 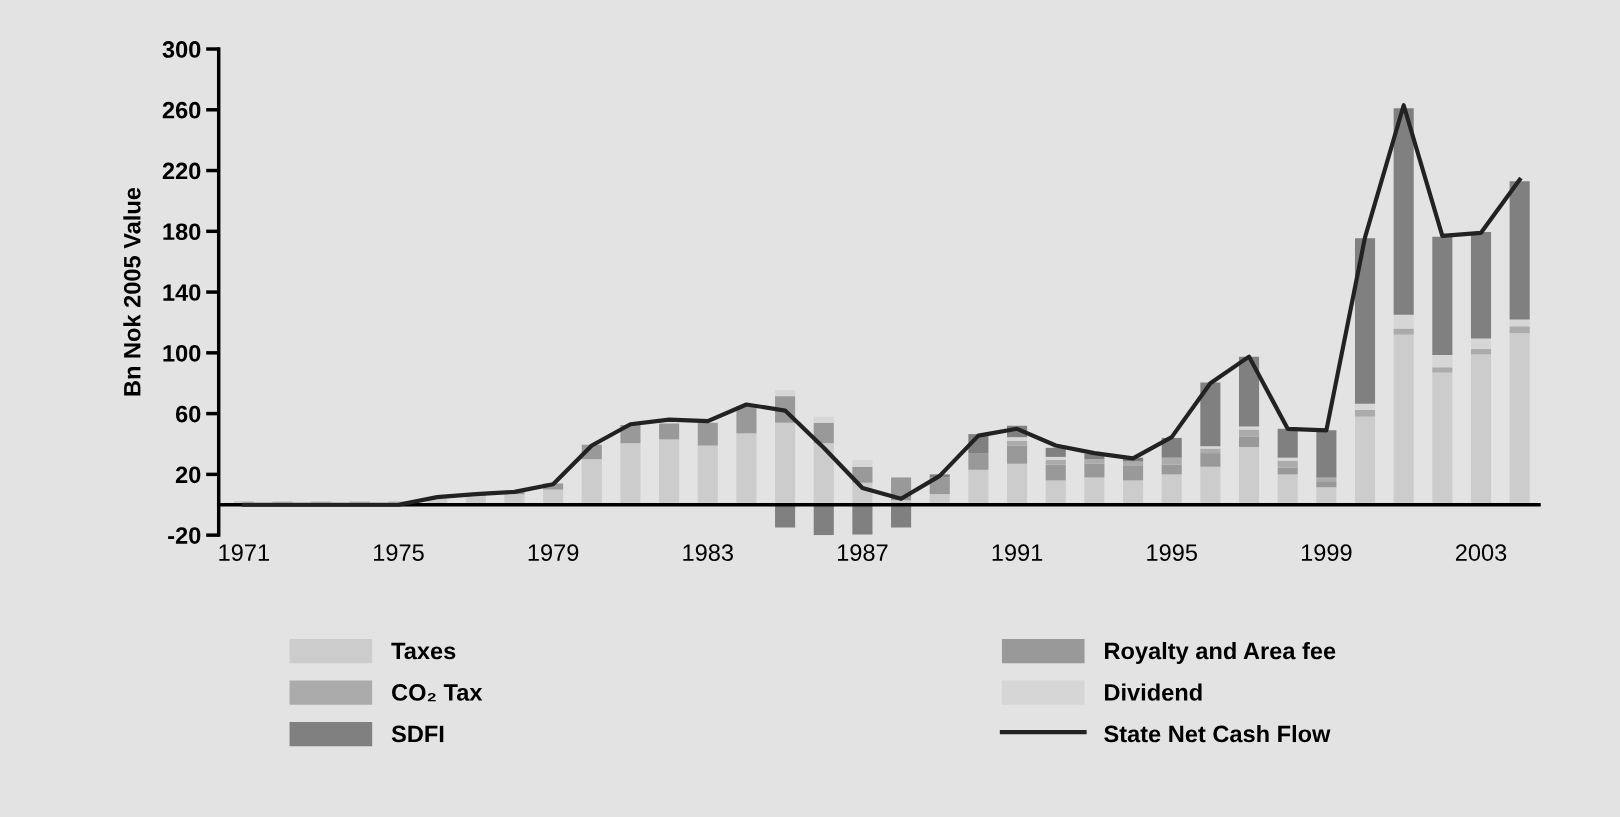 What do you see at coordinates (182, 353) in the screenshot?
I see `y-tick-label: 100` at bounding box center [182, 353].